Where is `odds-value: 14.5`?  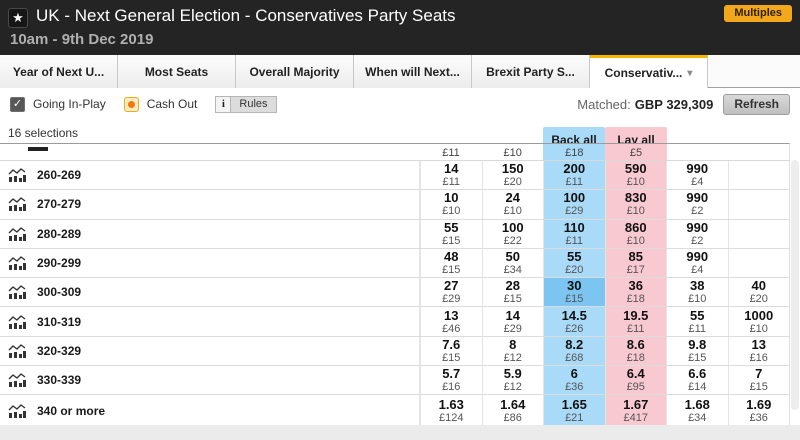 odds-value: 14.5 is located at coordinates (574, 315).